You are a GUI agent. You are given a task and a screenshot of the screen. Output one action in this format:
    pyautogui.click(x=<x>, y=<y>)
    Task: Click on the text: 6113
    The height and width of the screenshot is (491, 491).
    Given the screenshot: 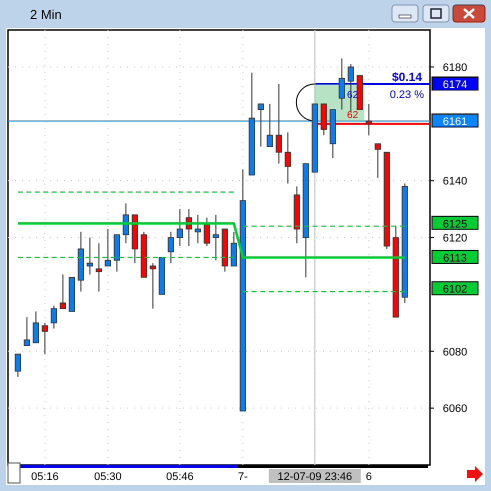 What is the action you would take?
    pyautogui.click(x=455, y=258)
    